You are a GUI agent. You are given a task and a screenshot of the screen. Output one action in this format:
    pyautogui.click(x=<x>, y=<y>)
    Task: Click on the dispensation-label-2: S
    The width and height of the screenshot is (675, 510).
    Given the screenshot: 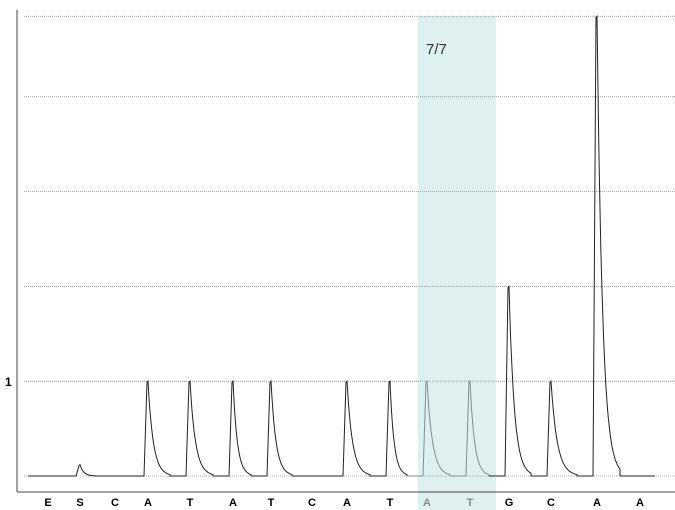 What is the action you would take?
    pyautogui.click(x=79, y=503)
    